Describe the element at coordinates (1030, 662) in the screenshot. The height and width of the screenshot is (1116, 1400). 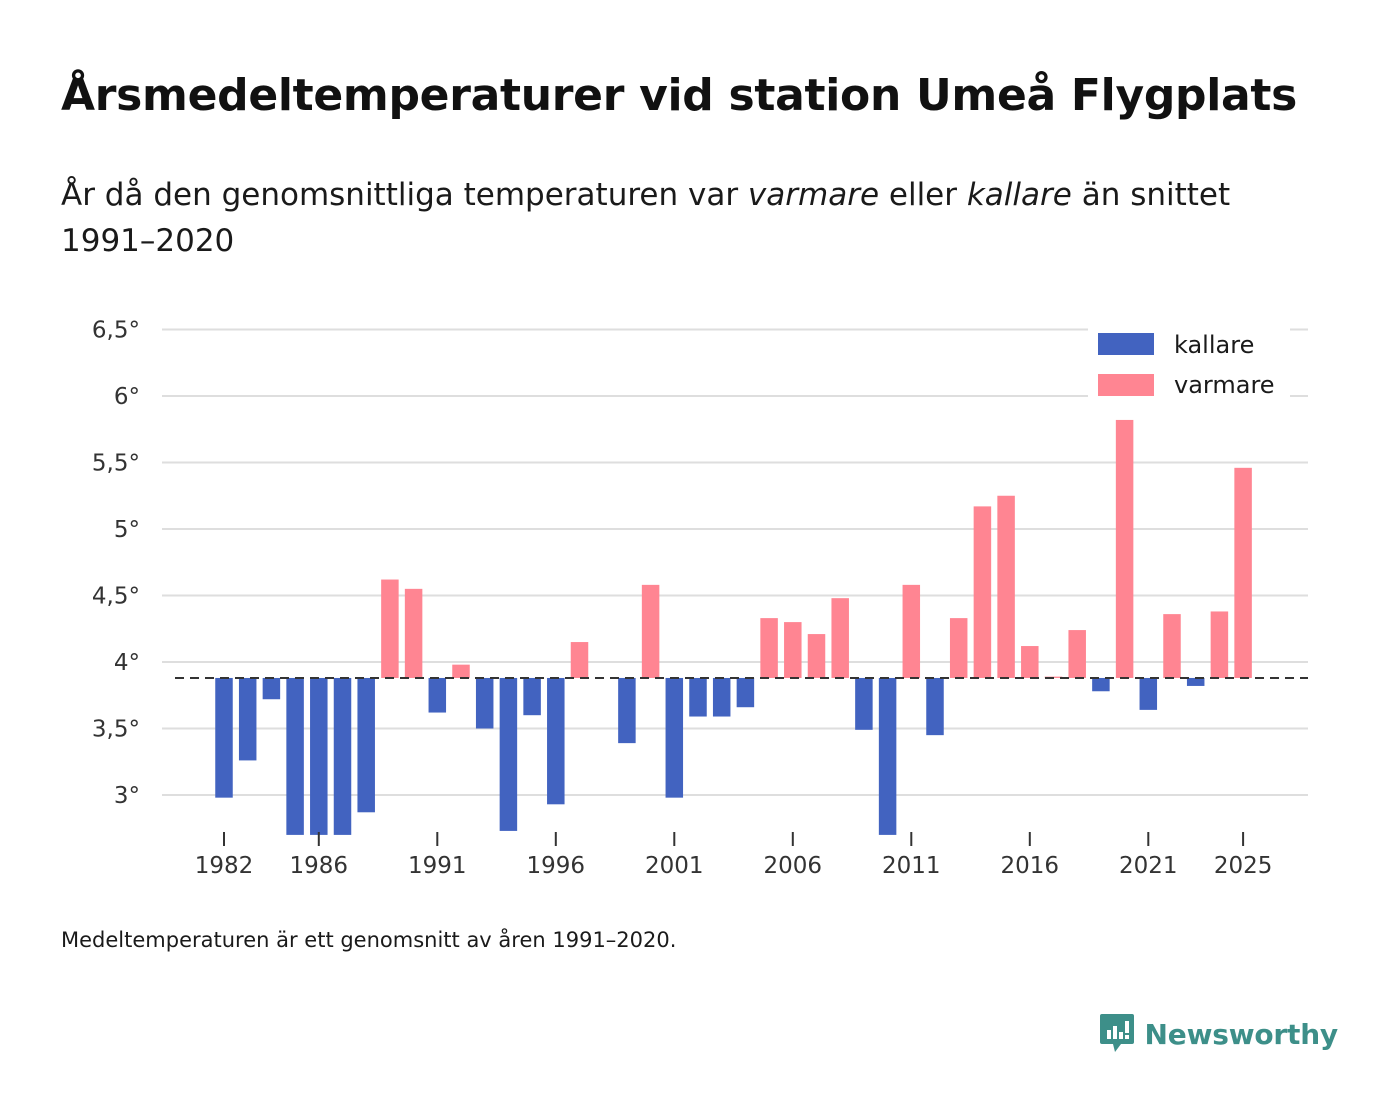
I see `bar-2016` at that location.